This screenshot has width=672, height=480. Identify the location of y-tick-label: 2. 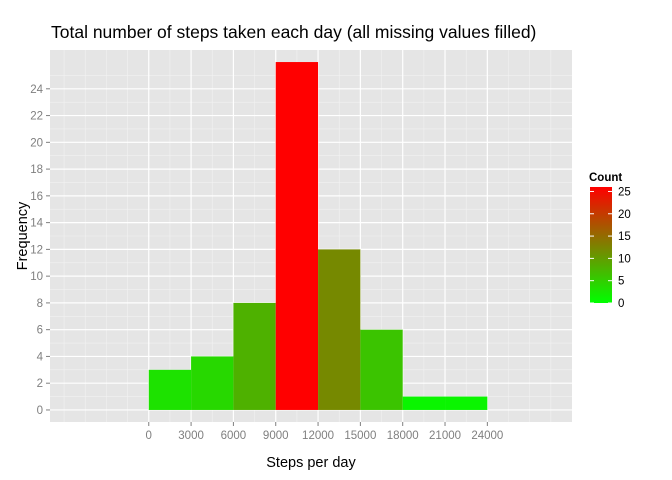
(40, 384).